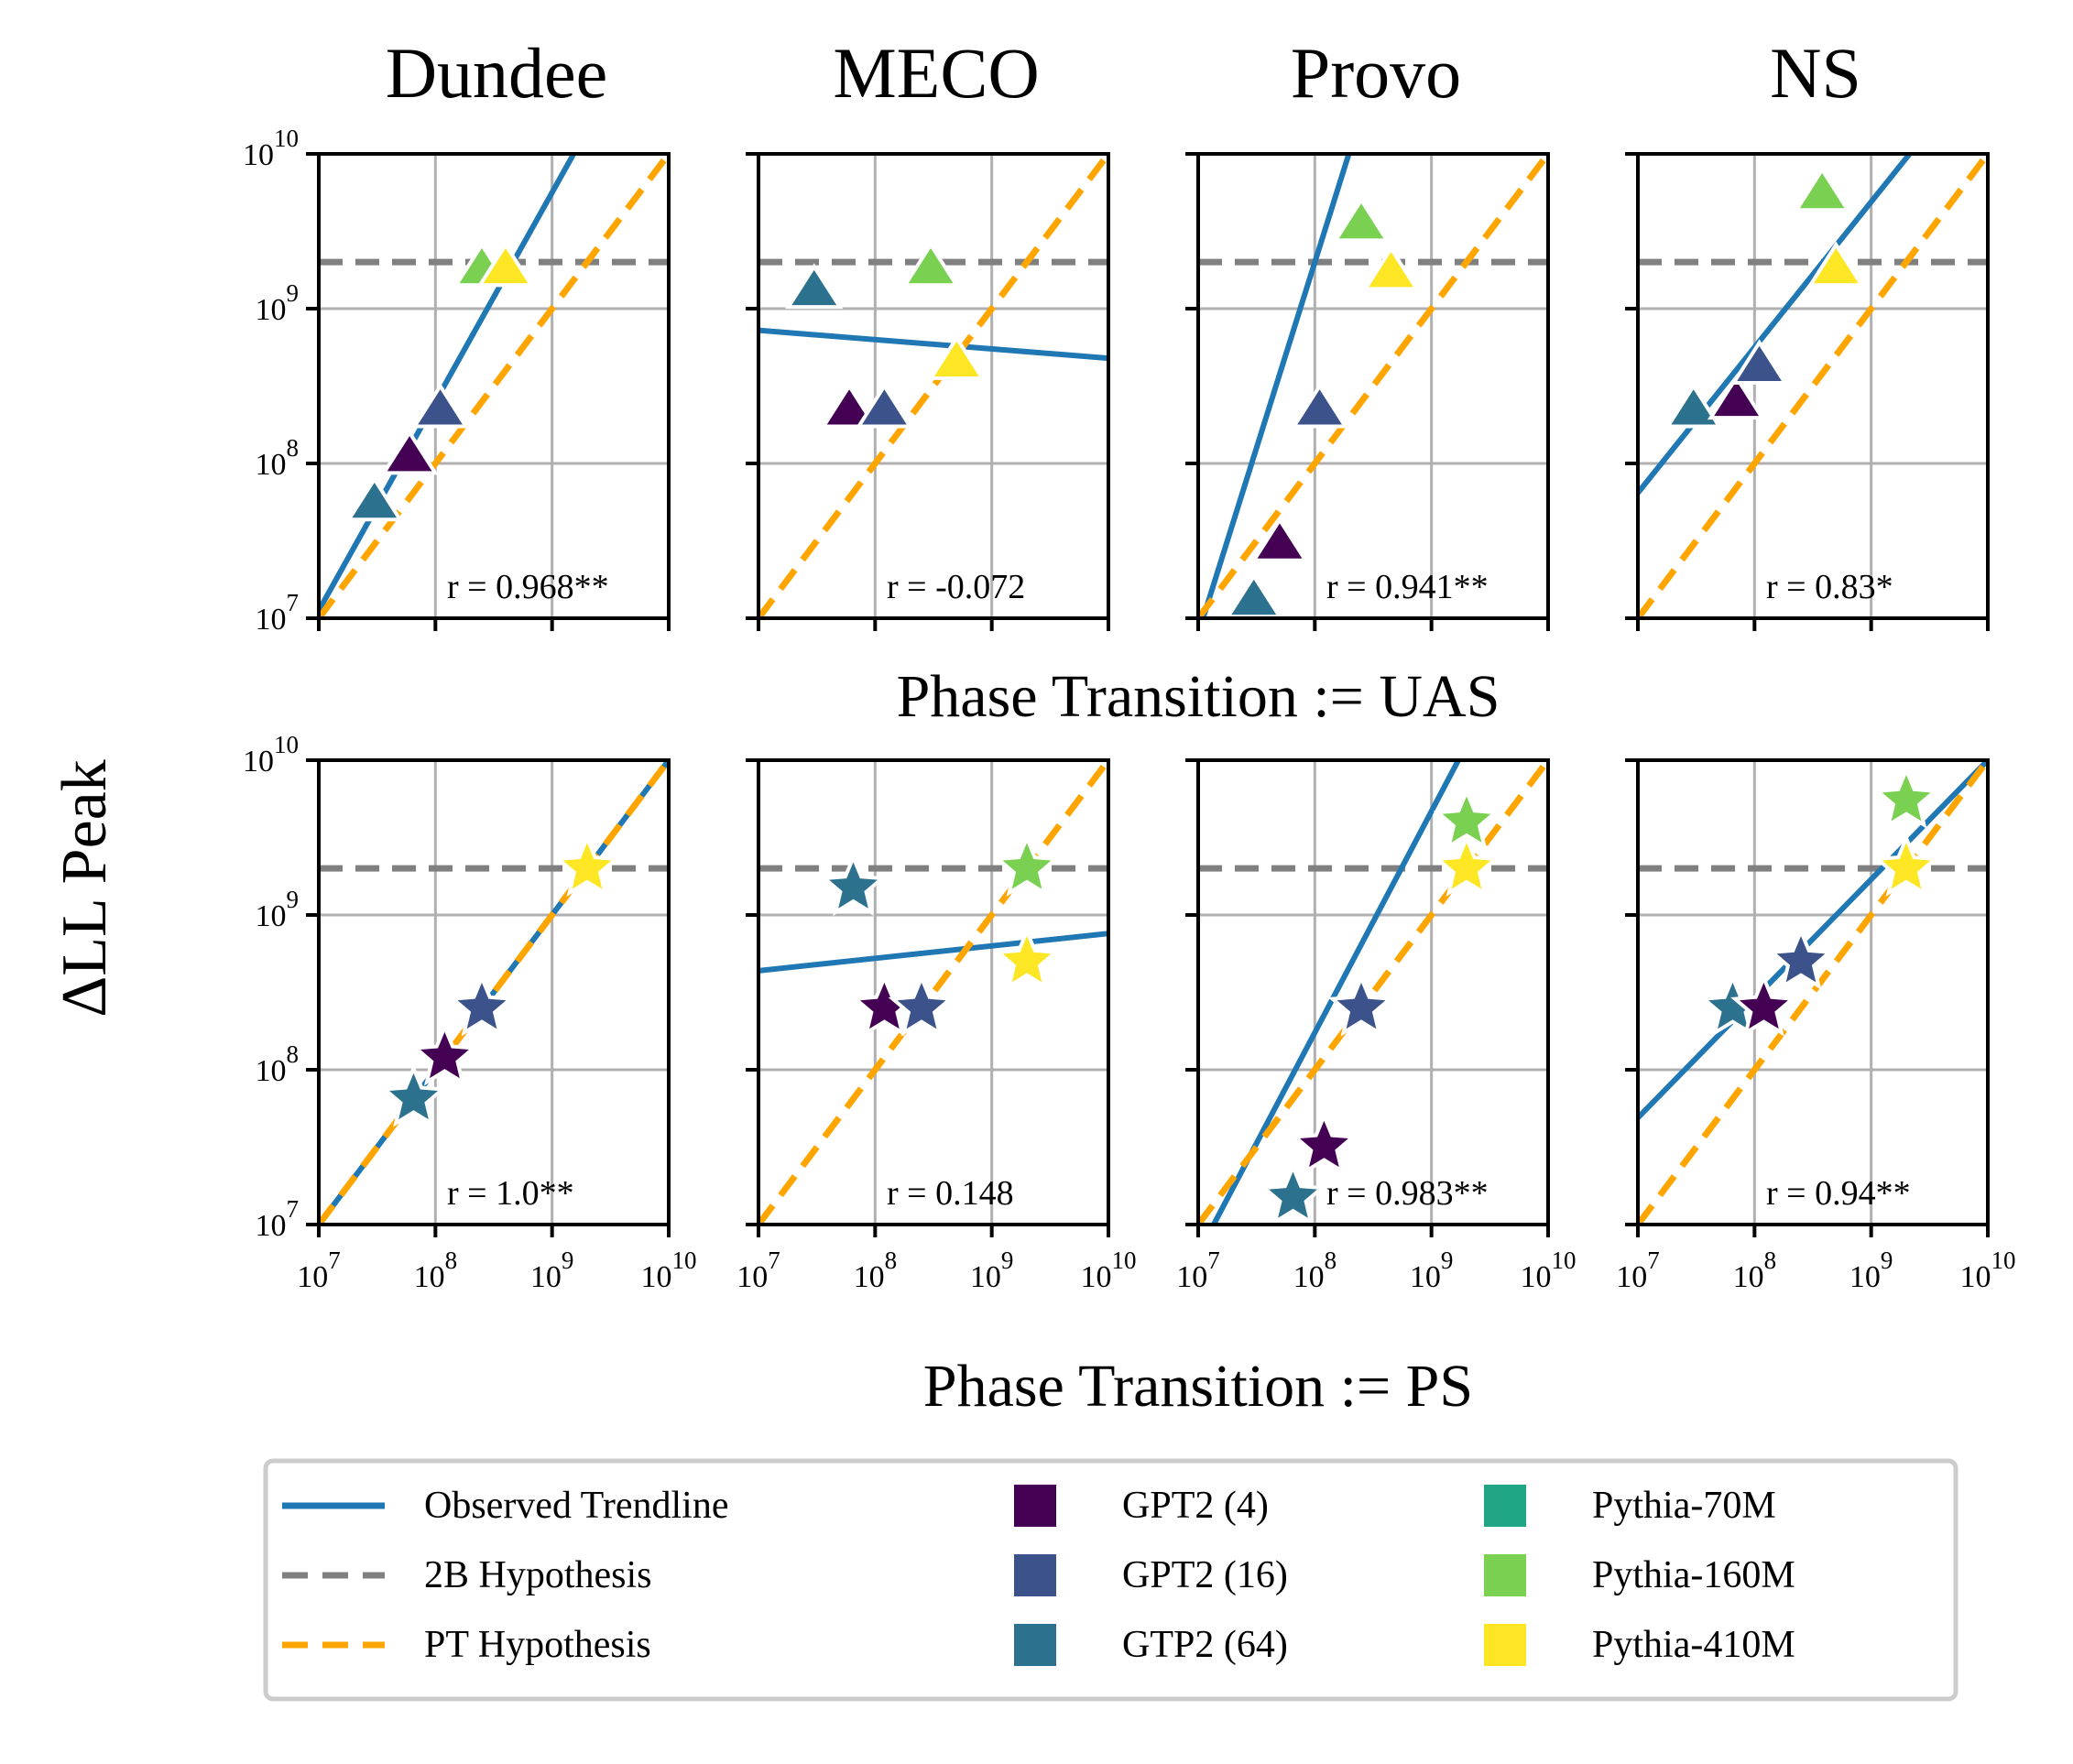 The width and height of the screenshot is (2073, 1764). Describe the element at coordinates (1830, 587) in the screenshot. I see `correlation-label: r = 0.83*` at that location.